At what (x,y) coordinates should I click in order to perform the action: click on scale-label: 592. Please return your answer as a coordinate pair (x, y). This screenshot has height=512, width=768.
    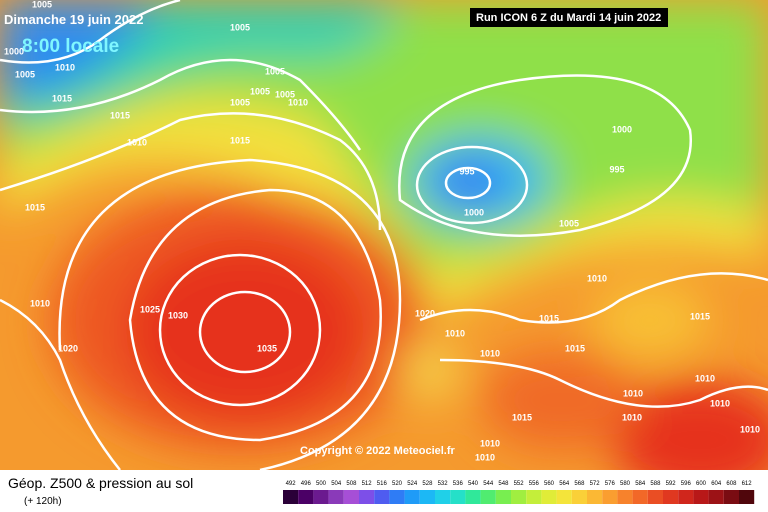
    Looking at the image, I should click on (671, 484).